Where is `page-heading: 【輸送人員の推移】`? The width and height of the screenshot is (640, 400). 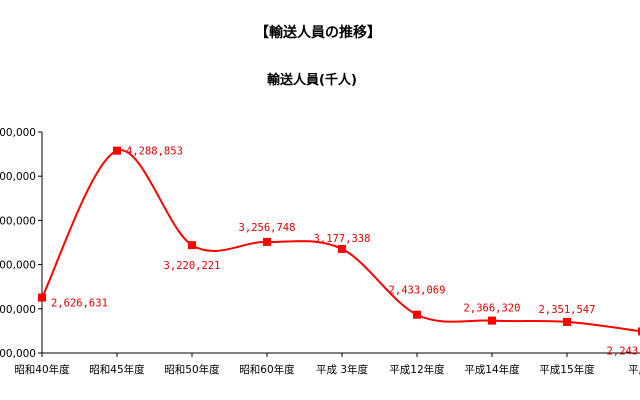 page-heading: 【輸送人員の推移】 is located at coordinates (318, 32).